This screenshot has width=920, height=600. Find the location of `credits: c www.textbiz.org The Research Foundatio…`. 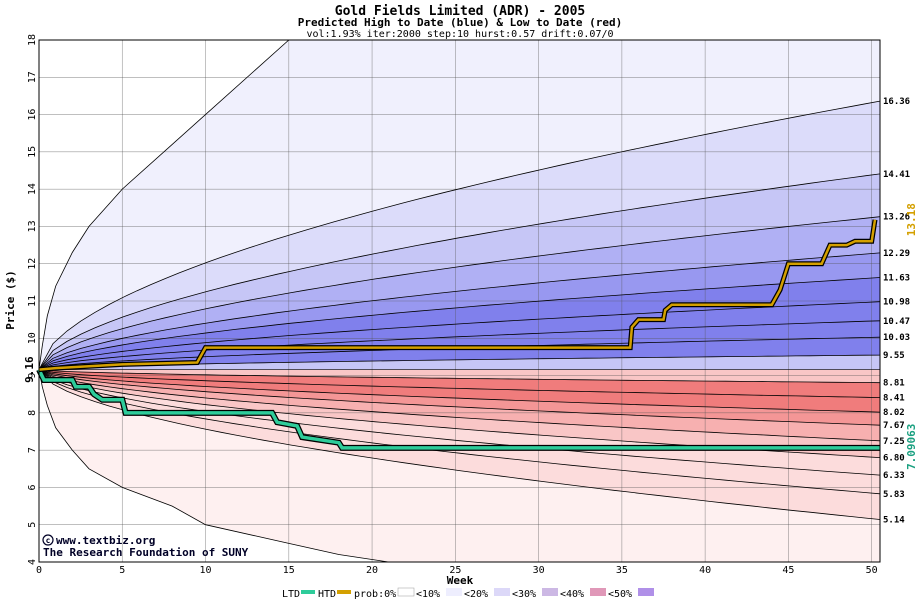

credits: c www.textbiz.org The Research Foundatio… is located at coordinates (145, 546).